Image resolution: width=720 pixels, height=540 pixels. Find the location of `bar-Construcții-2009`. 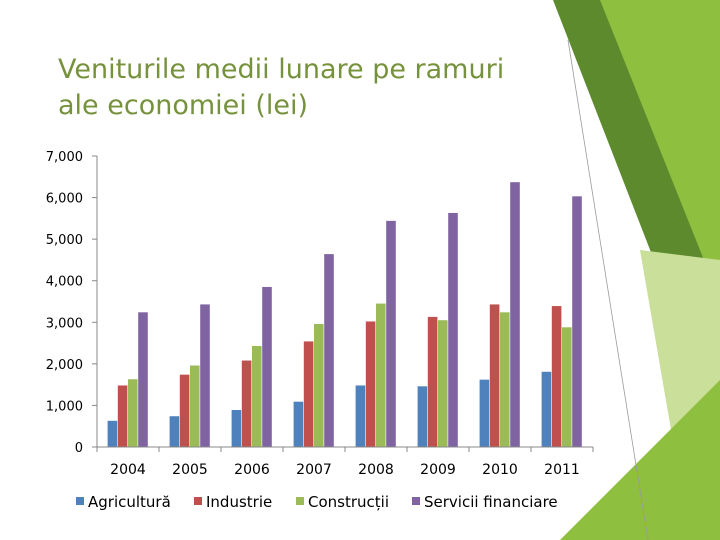

bar-Construcții-2009 is located at coordinates (443, 383).